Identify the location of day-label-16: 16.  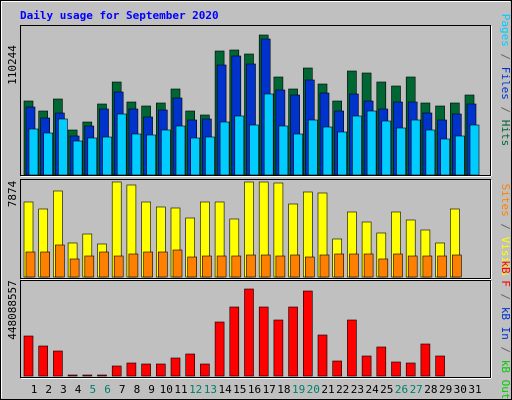
(254, 389).